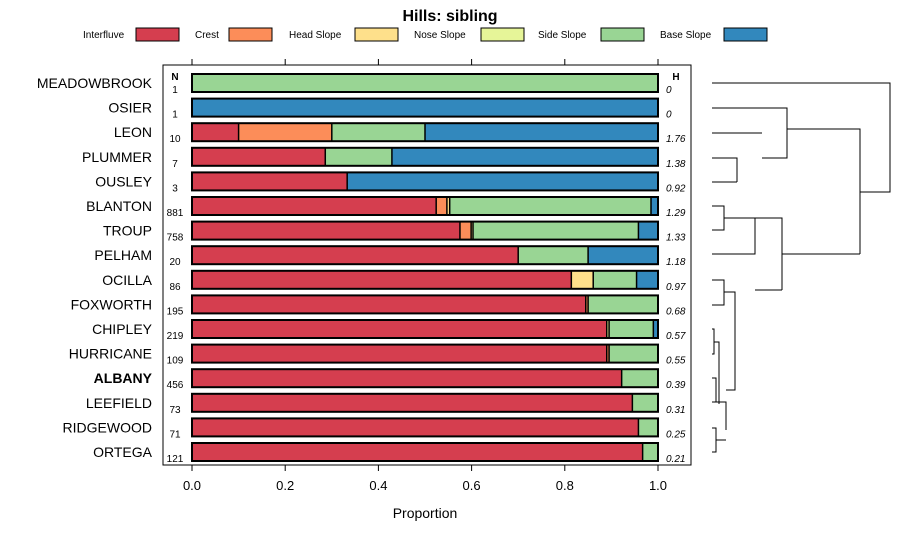 This screenshot has height=540, width=900. Describe the element at coordinates (104, 35) in the screenshot. I see `legend-label: Interfluve` at that location.